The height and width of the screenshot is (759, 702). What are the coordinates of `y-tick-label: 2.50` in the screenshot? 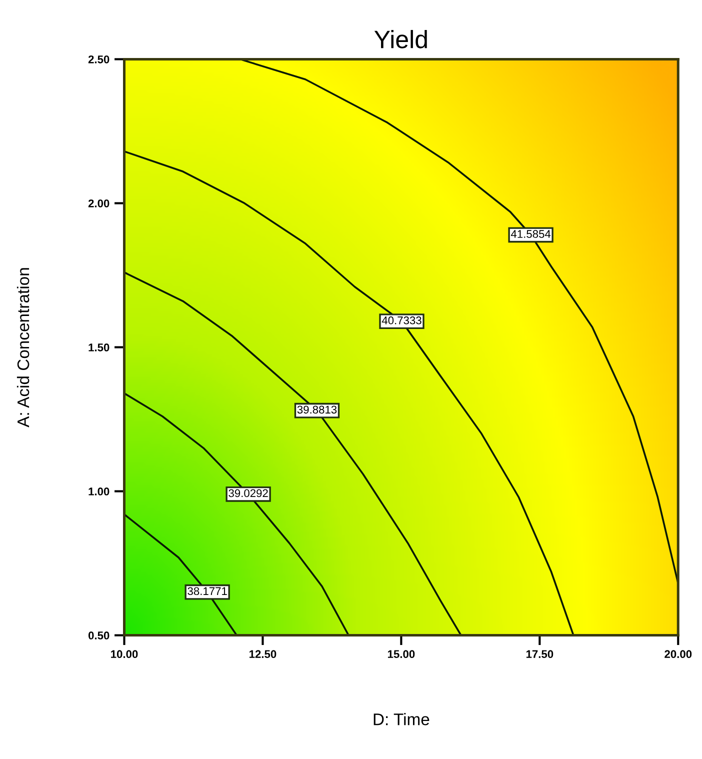 It's located at (99, 59).